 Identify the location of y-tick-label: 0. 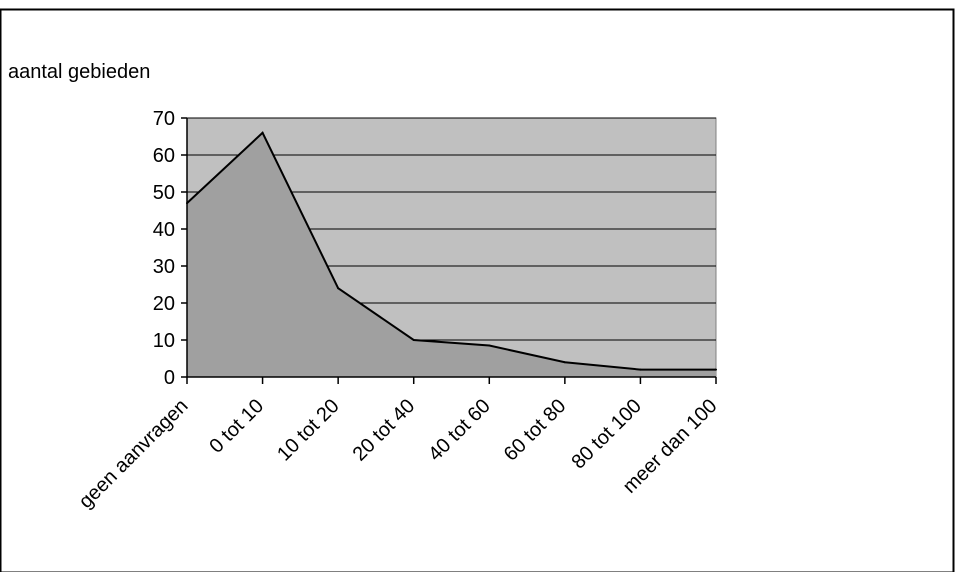
(169, 378).